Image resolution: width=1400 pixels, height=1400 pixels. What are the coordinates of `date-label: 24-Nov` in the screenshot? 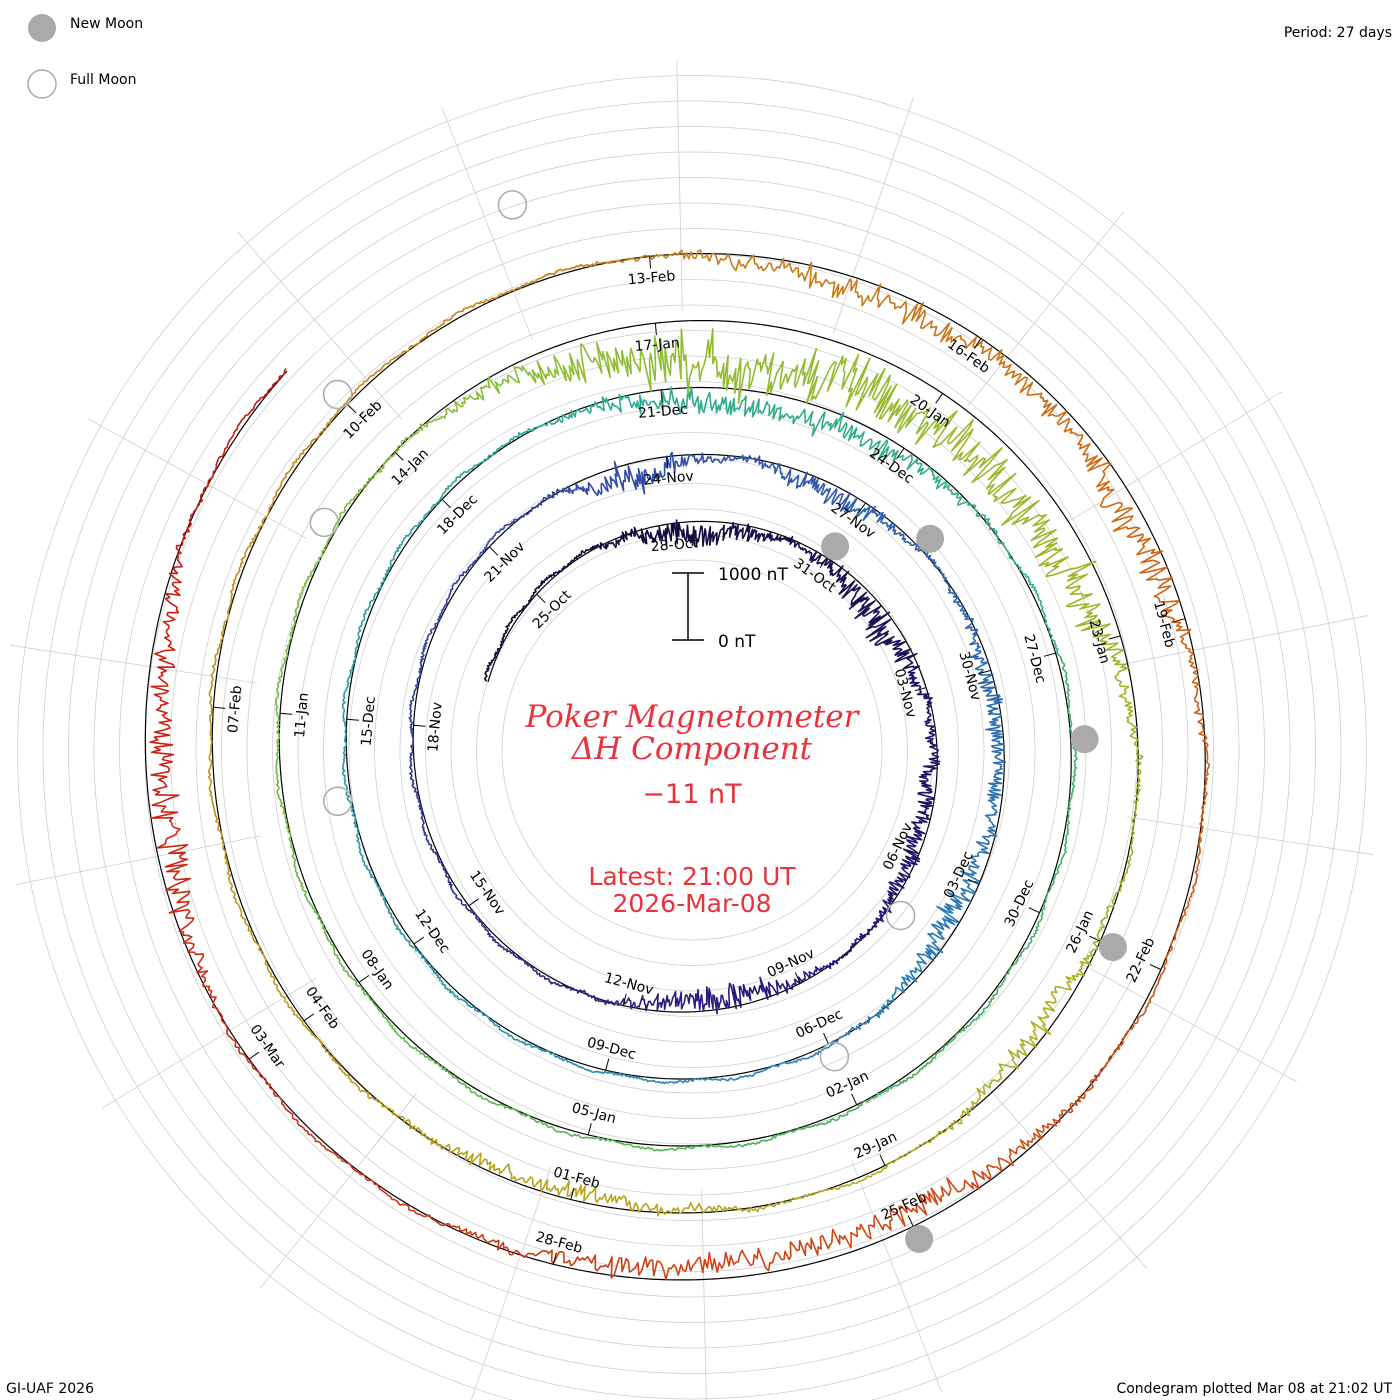 It's located at (668, 478).